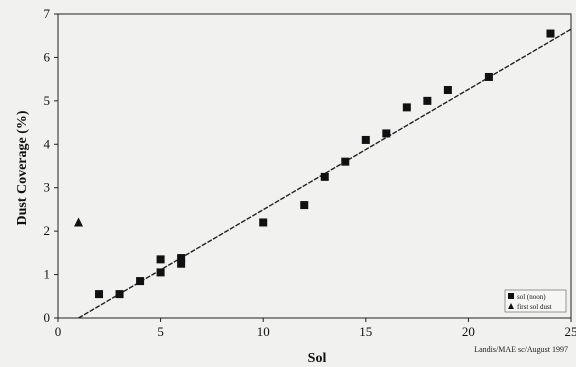 The height and width of the screenshot is (367, 576). I want to click on y-tick-label: 5, so click(47, 100).